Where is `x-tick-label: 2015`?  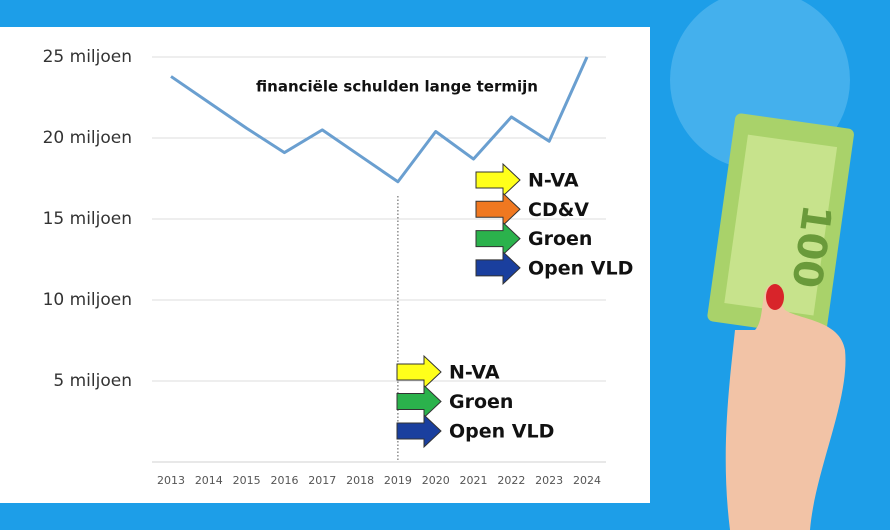 x-tick-label: 2015 is located at coordinates (247, 480).